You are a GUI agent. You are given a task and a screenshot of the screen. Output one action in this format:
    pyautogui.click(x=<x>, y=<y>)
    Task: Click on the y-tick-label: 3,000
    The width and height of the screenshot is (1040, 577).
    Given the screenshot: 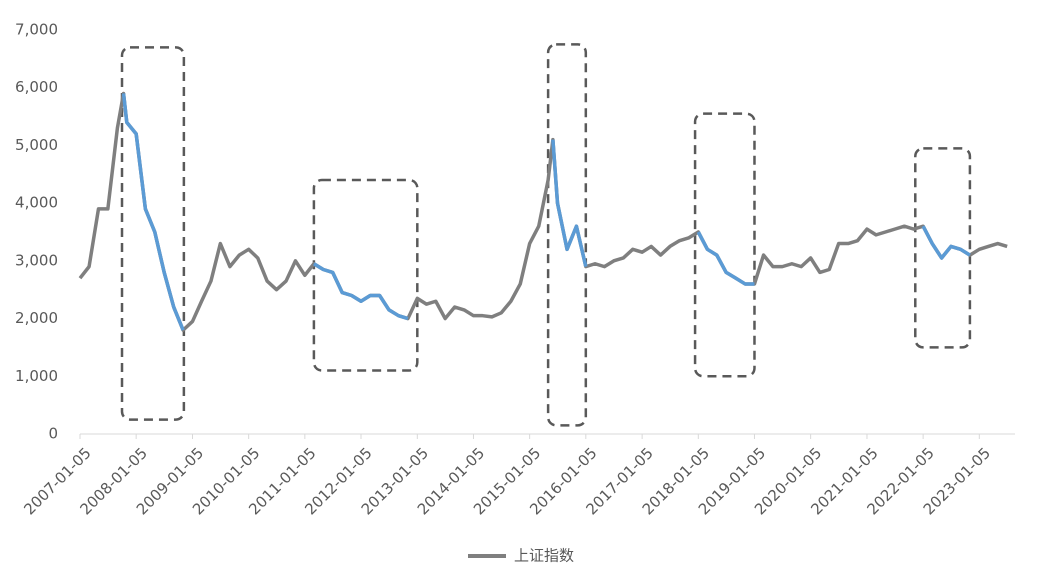 What is the action you would take?
    pyautogui.click(x=36, y=260)
    